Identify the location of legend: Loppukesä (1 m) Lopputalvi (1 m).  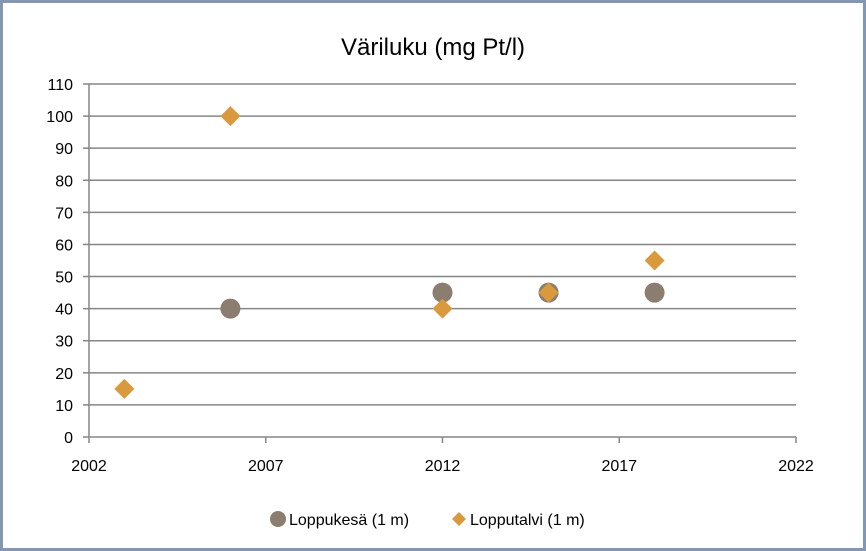
(427, 520).